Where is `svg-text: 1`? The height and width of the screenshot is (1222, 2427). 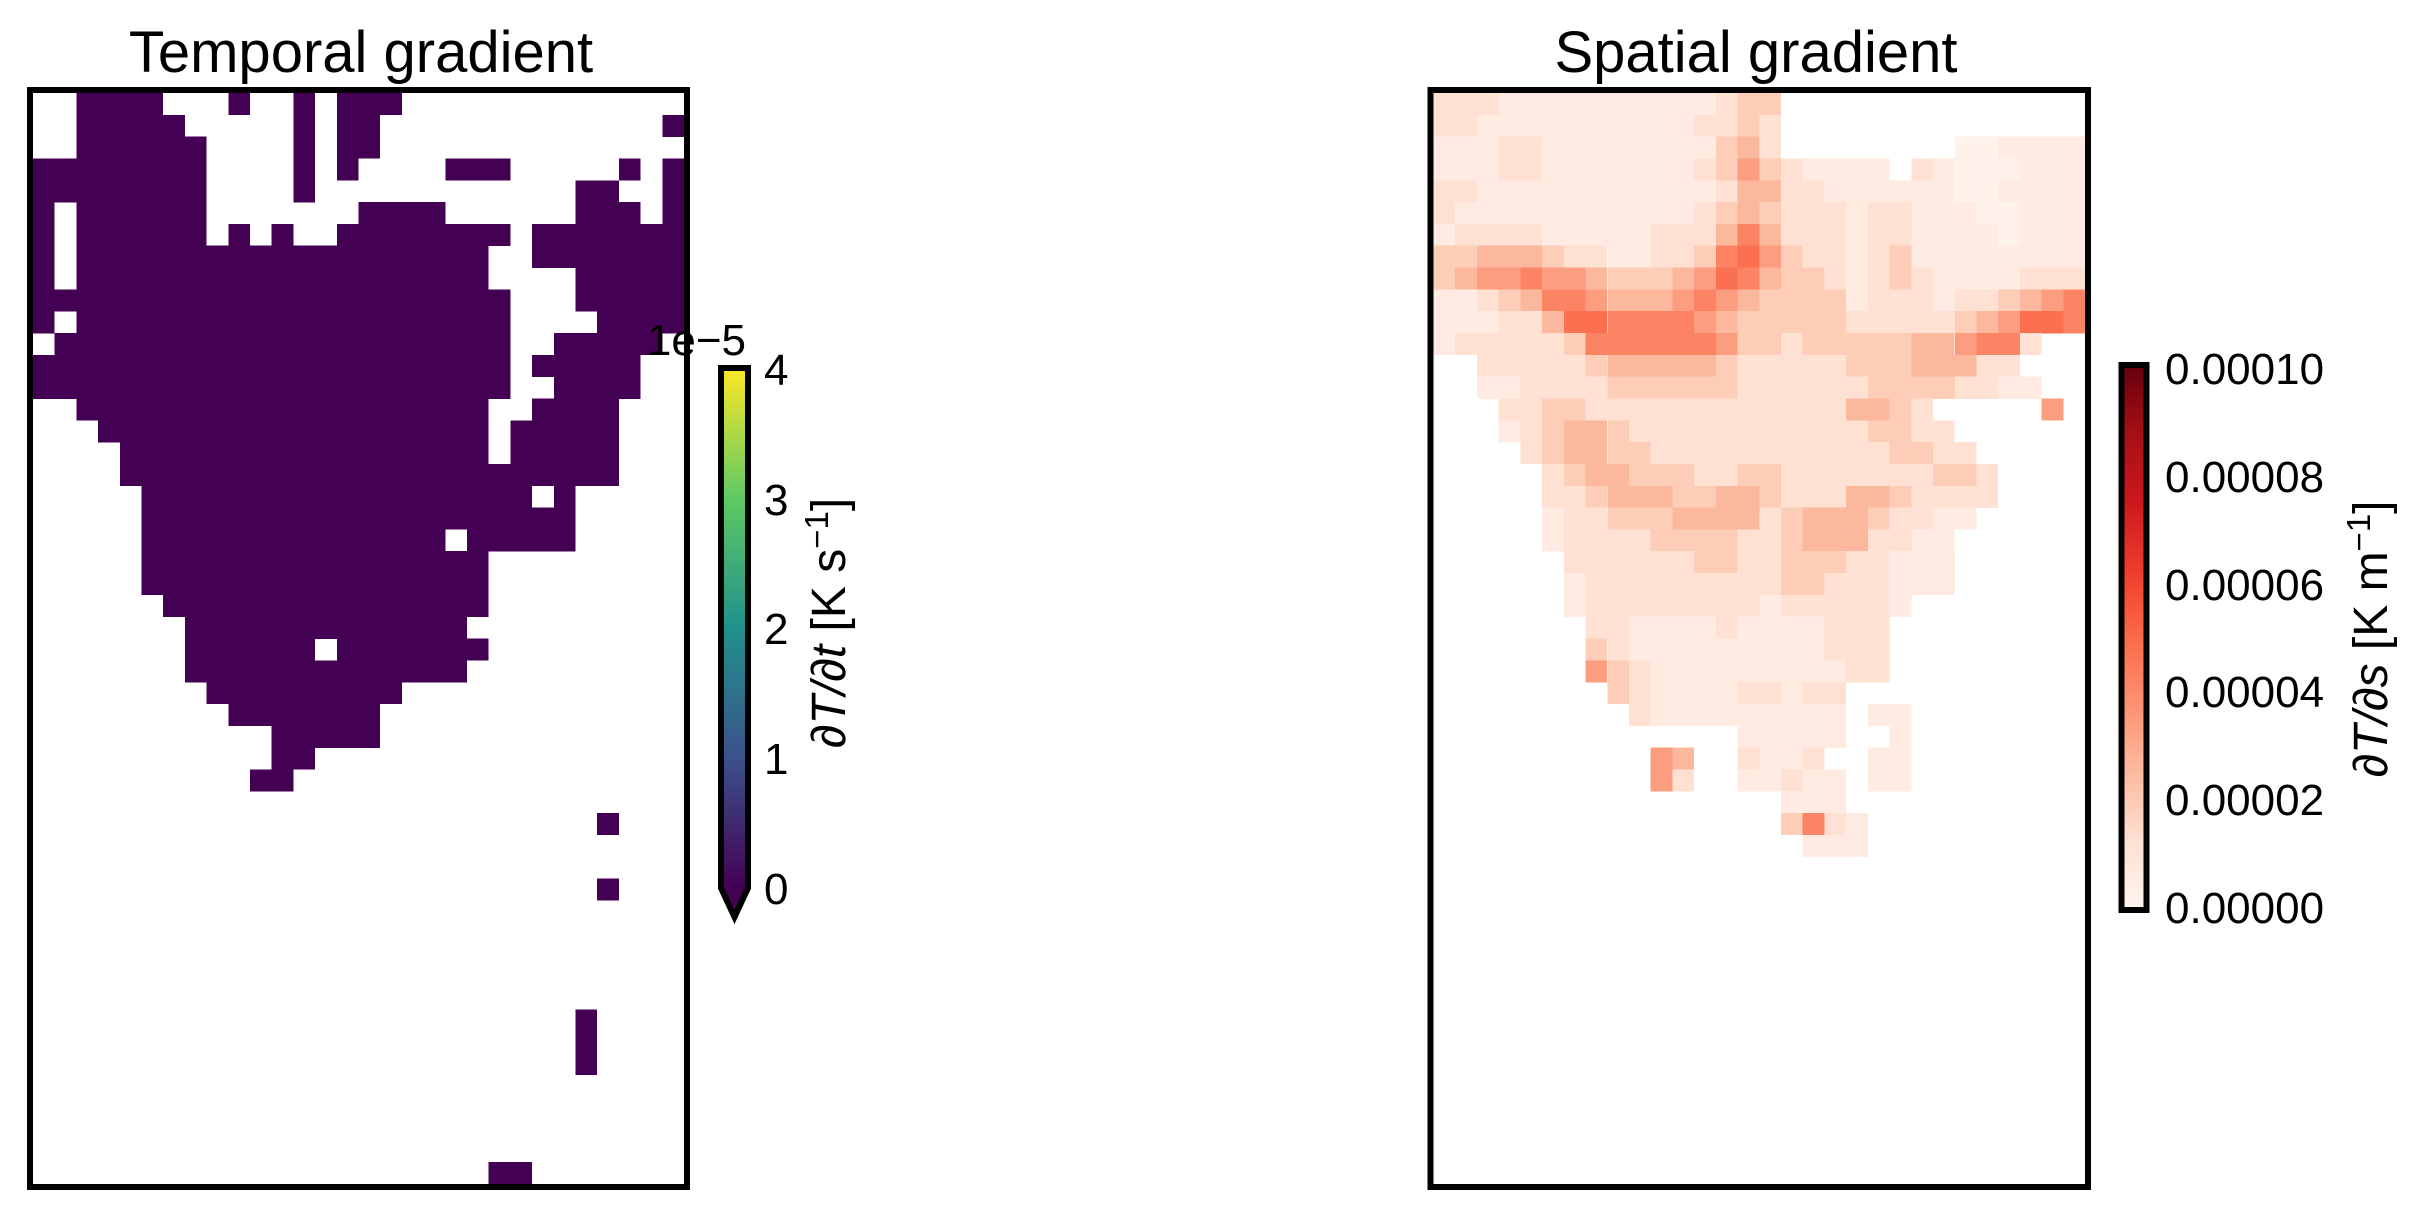
svg-text: 1 is located at coordinates (776, 759).